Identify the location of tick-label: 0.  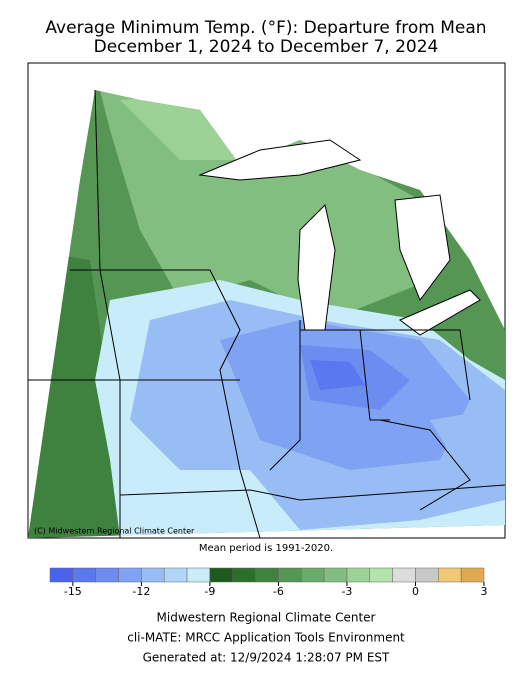
(415, 591).